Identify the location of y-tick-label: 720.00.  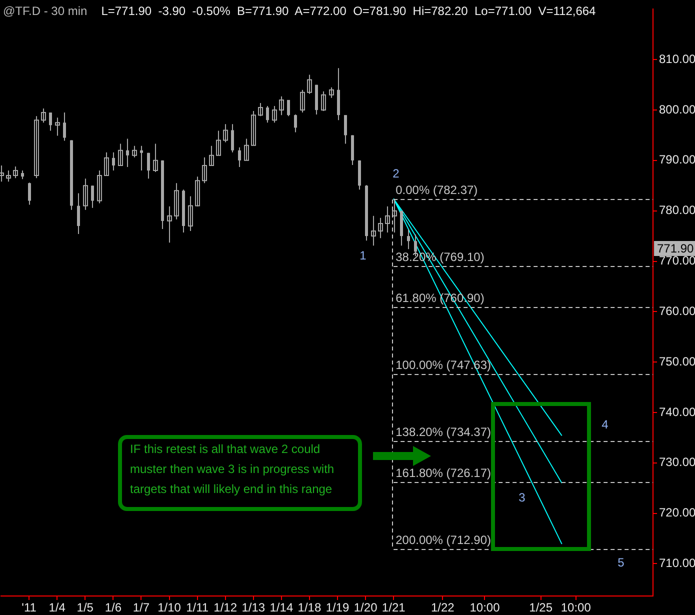
(677, 513).